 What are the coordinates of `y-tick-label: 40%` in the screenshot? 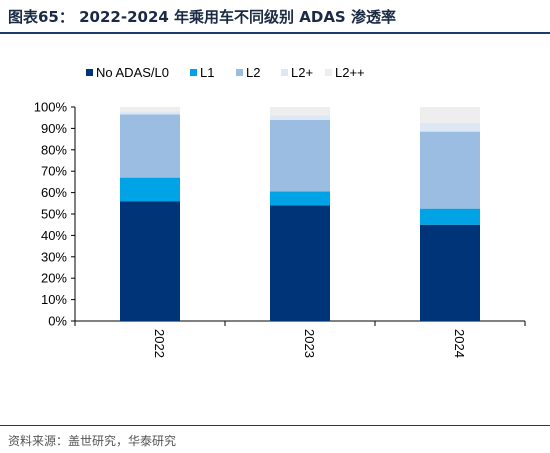 It's located at (54, 235).